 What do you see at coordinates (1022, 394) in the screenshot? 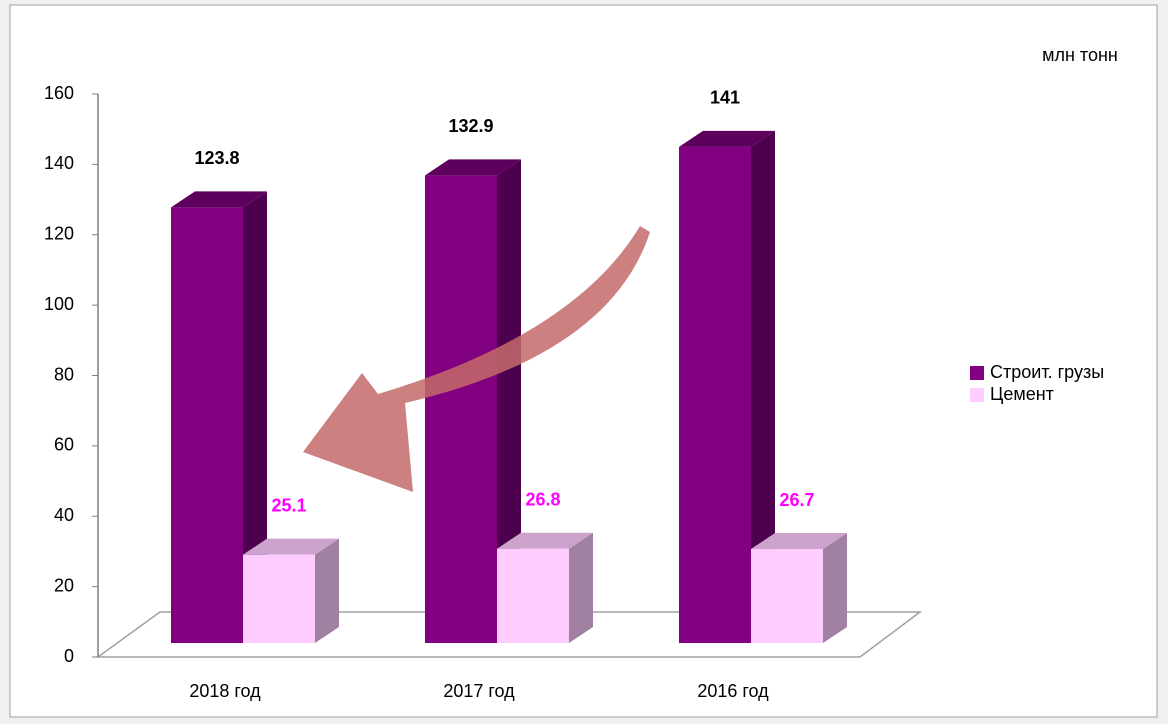
I see `legend-label: Цемент` at bounding box center [1022, 394].